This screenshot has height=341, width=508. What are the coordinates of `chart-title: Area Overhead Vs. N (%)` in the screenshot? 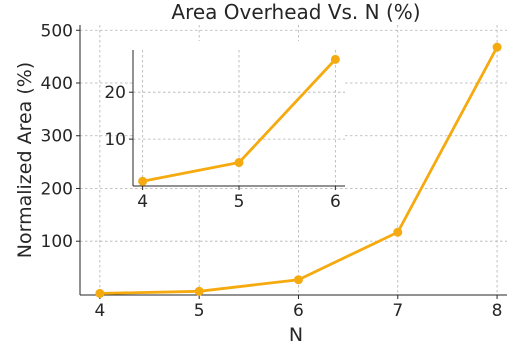 It's located at (295, 12).